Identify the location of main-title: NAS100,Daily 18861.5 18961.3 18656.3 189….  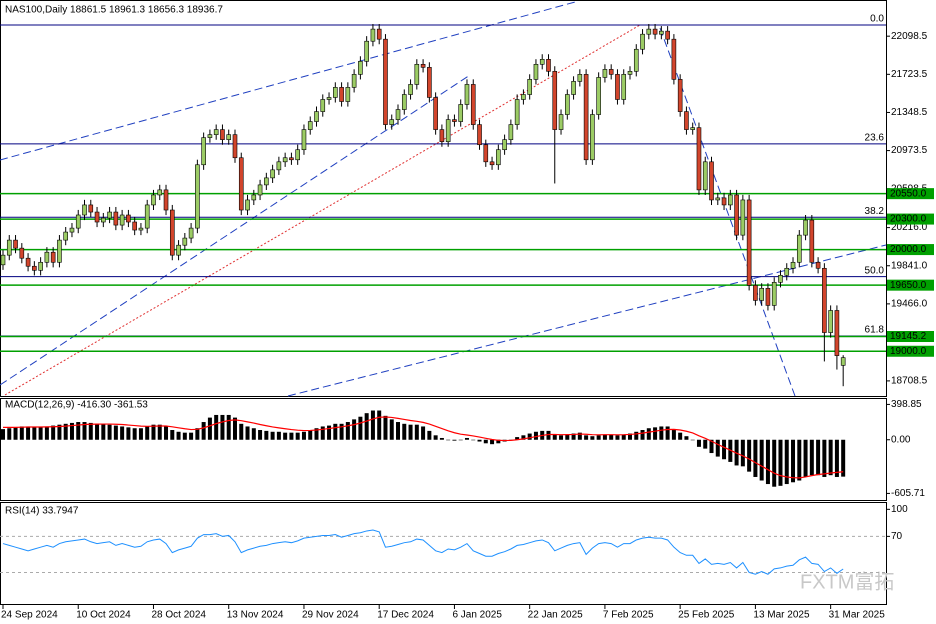
(114, 10).